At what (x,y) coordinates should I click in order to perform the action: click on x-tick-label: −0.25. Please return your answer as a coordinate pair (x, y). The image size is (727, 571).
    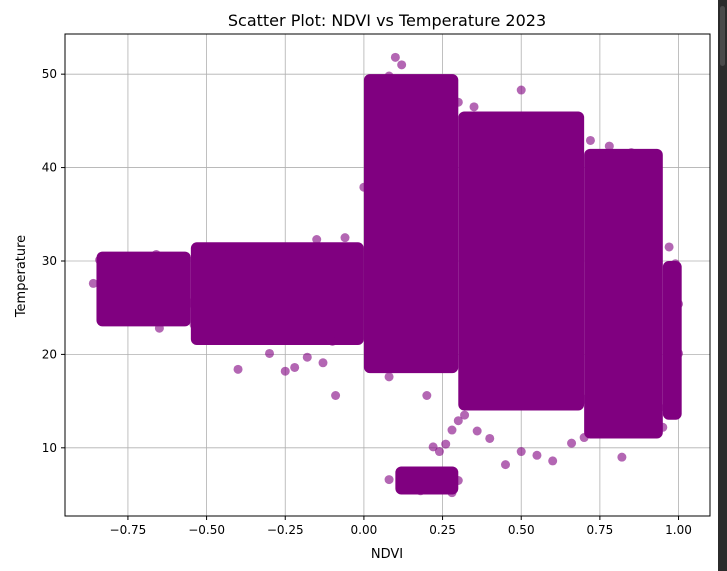
    Looking at the image, I should click on (285, 530).